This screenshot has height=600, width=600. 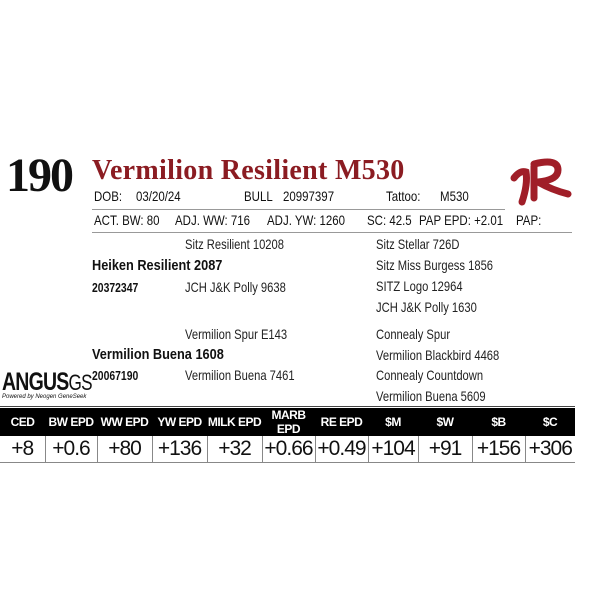 I want to click on epd-header: MARB EPD, so click(x=288, y=422).